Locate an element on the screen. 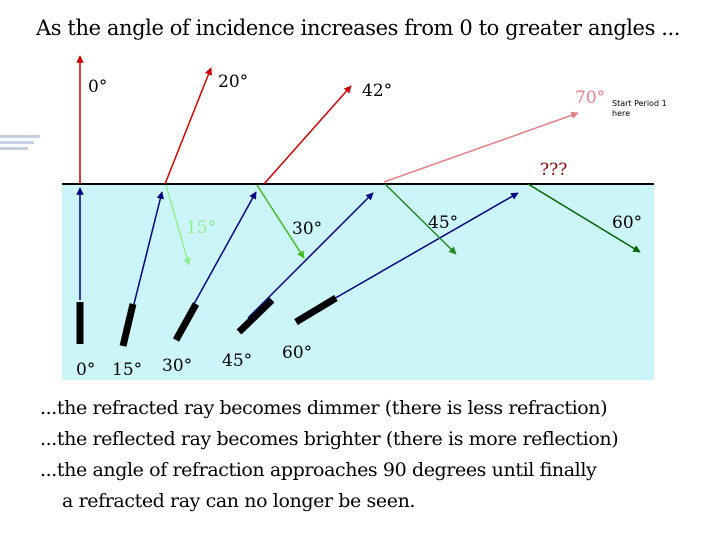 This screenshot has height=540, width=720. reflected-angle-label: 0° is located at coordinates (97, 87).